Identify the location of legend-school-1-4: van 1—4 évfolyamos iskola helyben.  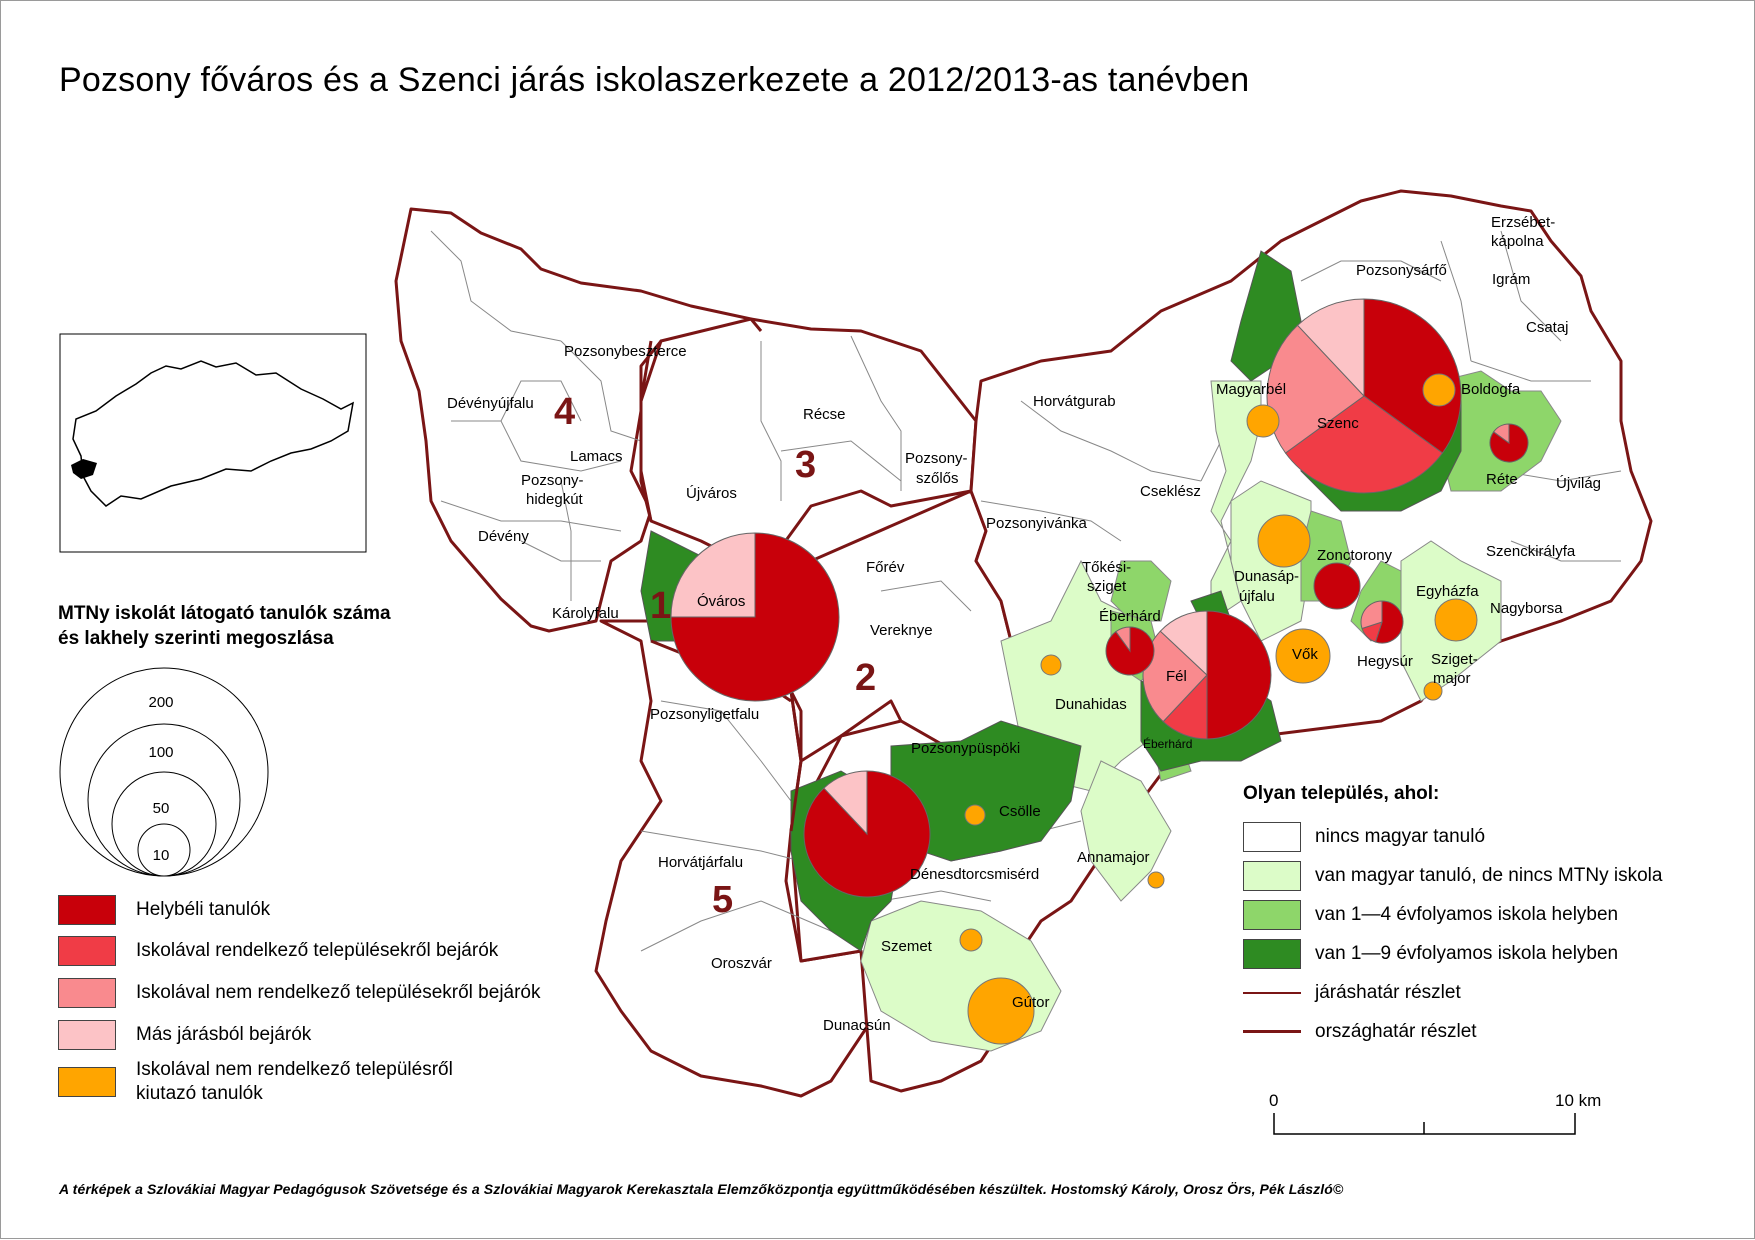
(1452, 914).